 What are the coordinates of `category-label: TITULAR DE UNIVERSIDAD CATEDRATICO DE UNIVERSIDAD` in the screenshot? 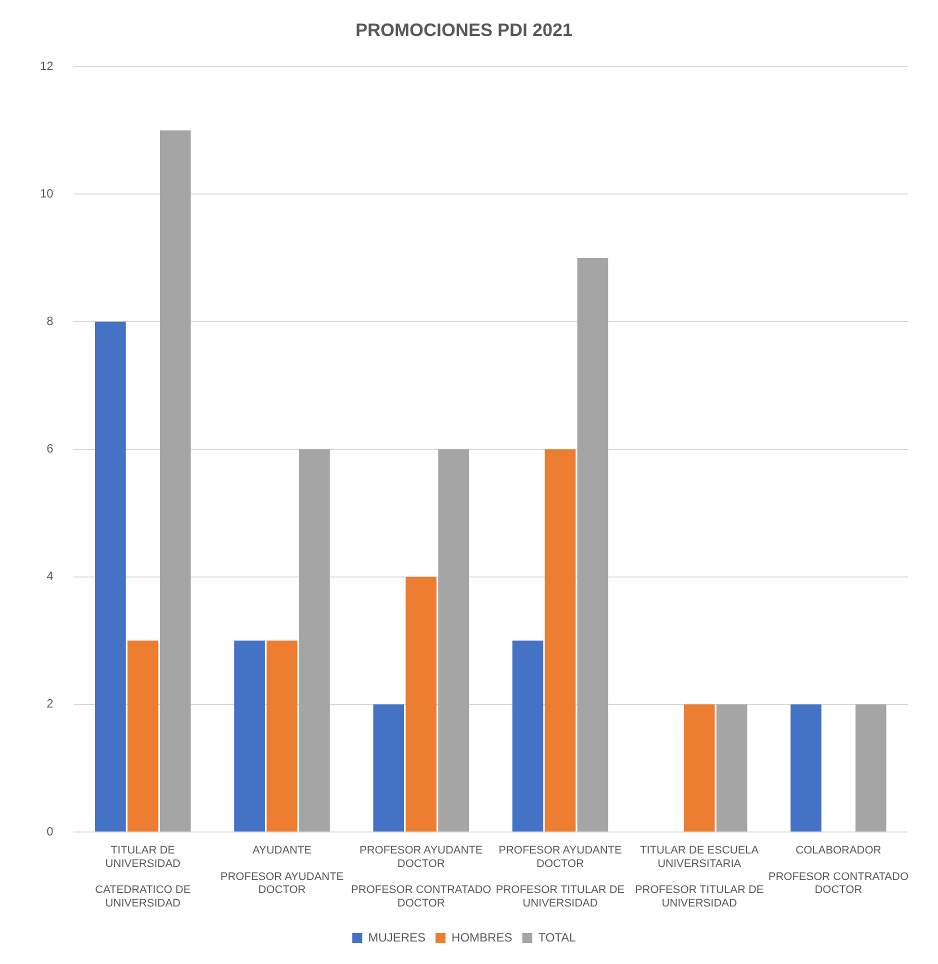 It's located at (143, 877).